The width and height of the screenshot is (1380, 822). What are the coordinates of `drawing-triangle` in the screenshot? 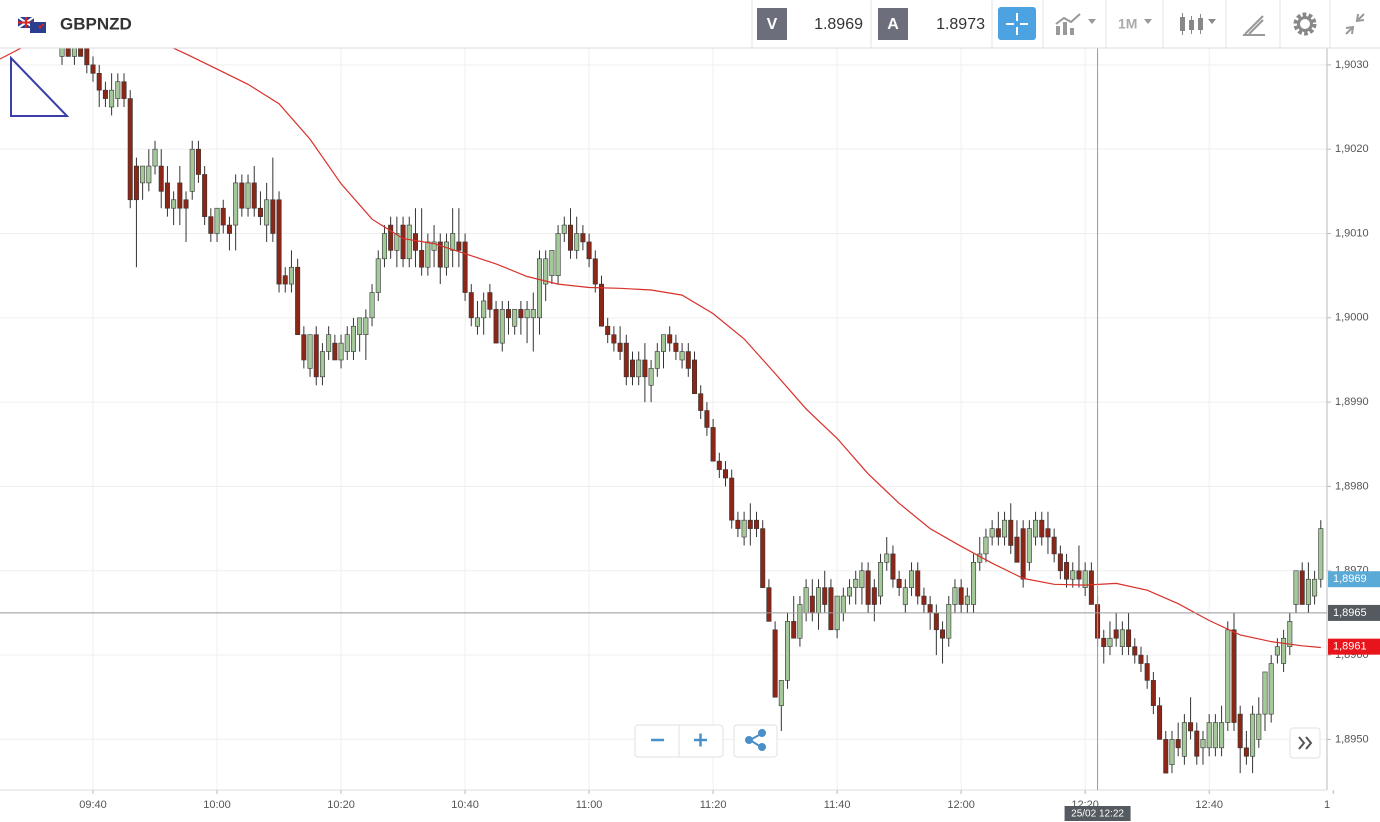 It's located at (40, 86).